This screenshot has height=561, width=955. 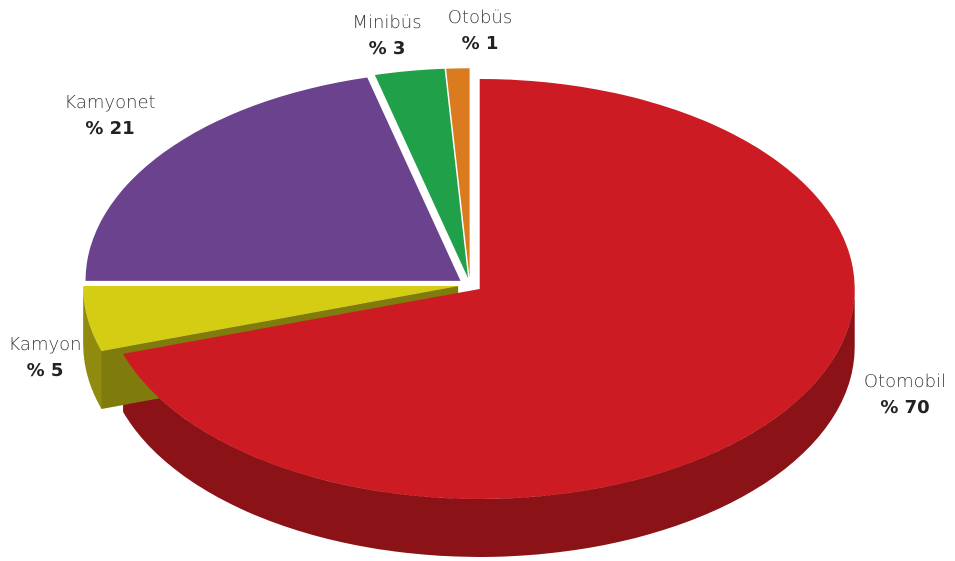 What do you see at coordinates (109, 128) in the screenshot?
I see `slice-value-label: % 21` at bounding box center [109, 128].